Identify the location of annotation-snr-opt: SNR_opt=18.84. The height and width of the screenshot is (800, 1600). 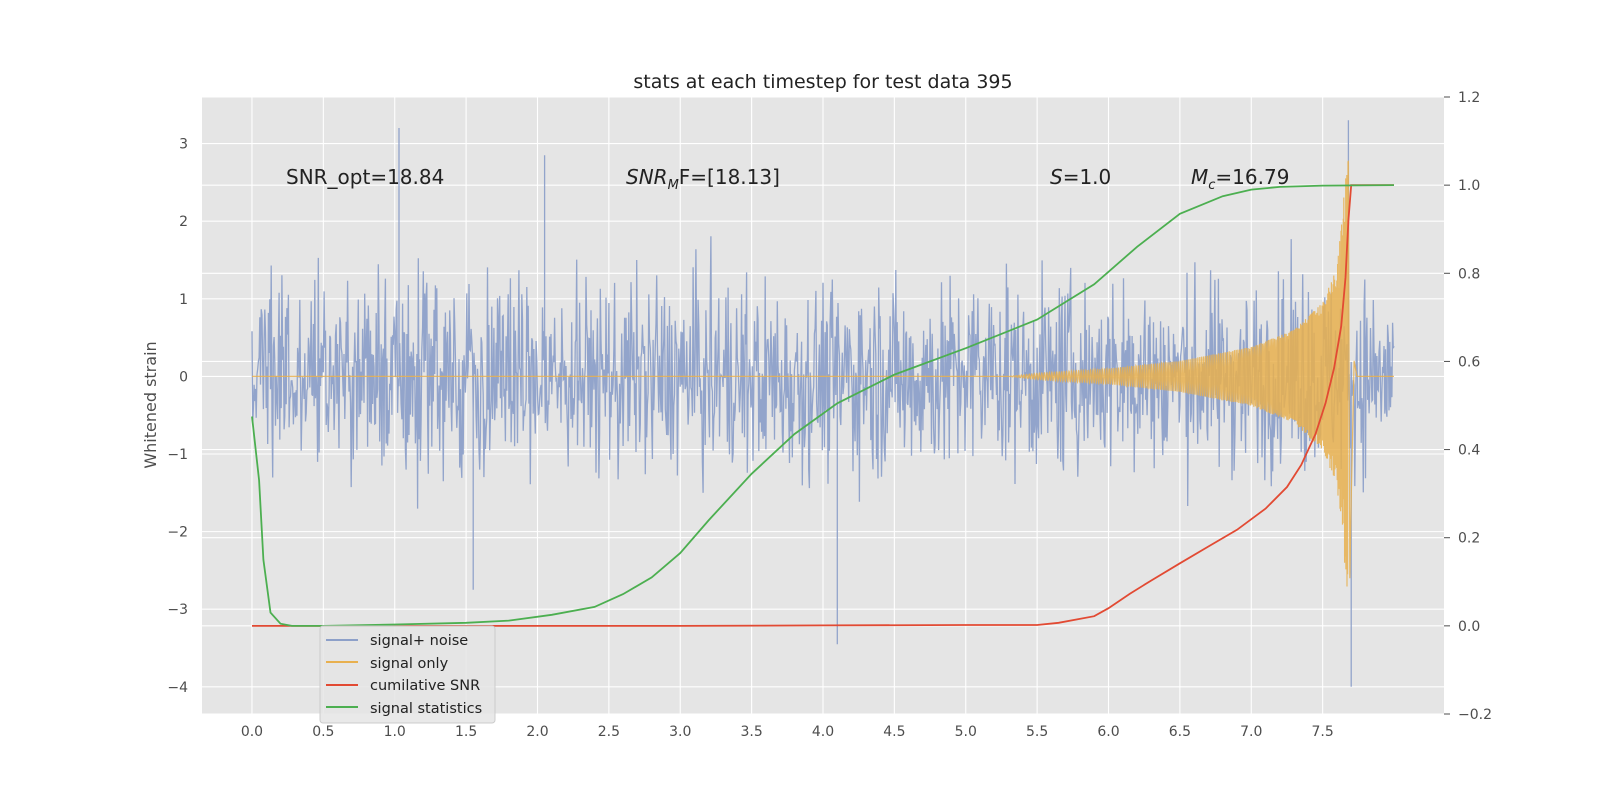
(365, 177).